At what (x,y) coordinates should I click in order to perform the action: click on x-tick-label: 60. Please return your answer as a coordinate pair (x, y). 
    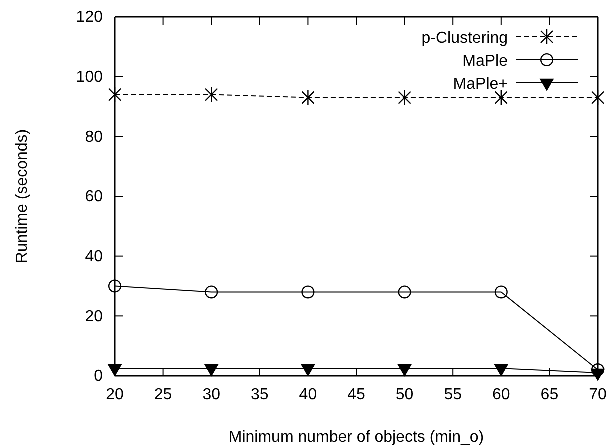
    Looking at the image, I should click on (501, 395).